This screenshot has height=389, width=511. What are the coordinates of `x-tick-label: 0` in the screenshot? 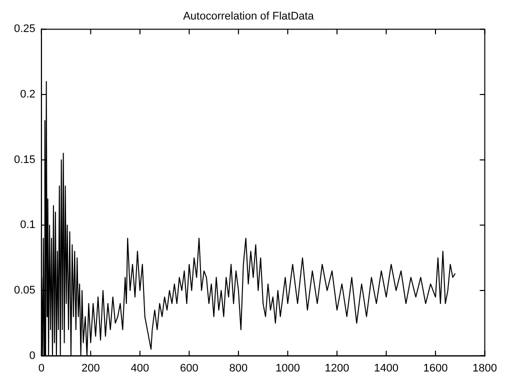 It's located at (41, 368).